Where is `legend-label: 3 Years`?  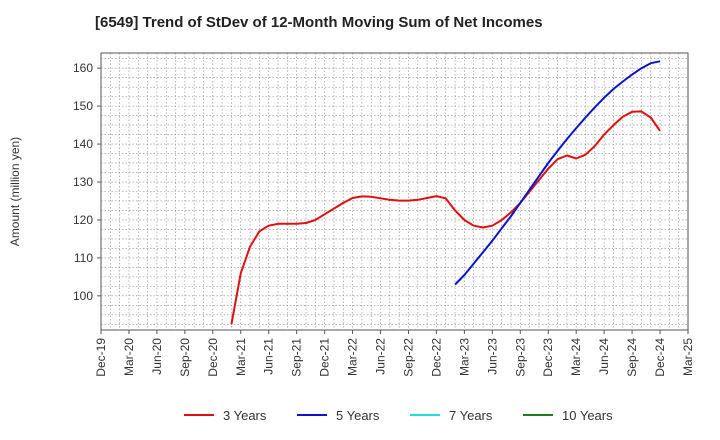 legend-label: 3 Years is located at coordinates (245, 415).